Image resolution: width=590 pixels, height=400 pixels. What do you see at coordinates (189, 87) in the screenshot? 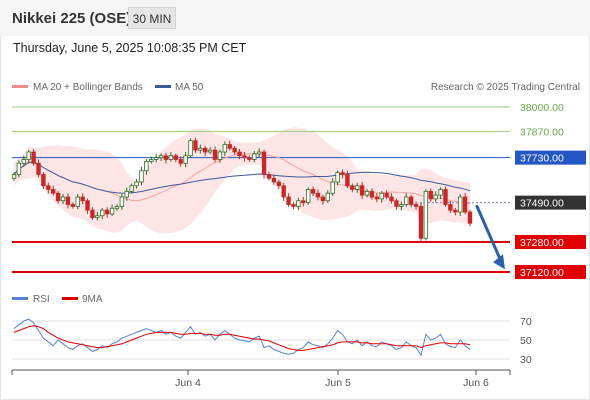
I see `legend-ma50-label: MA 50` at bounding box center [189, 87].